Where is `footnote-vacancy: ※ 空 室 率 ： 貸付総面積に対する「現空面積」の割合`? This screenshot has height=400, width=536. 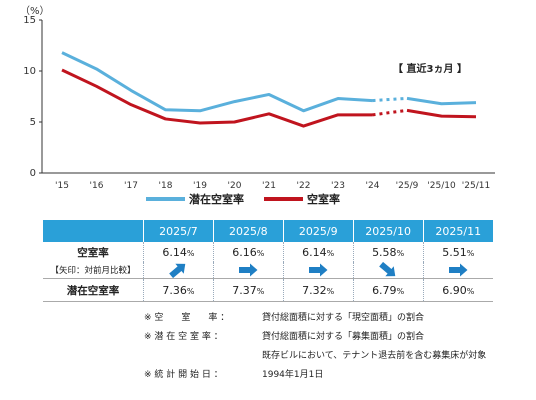 footnote-vacancy: ※ 空 室 率 ： 貸付総面積に対する「現空面積」の割合 is located at coordinates (315, 318).